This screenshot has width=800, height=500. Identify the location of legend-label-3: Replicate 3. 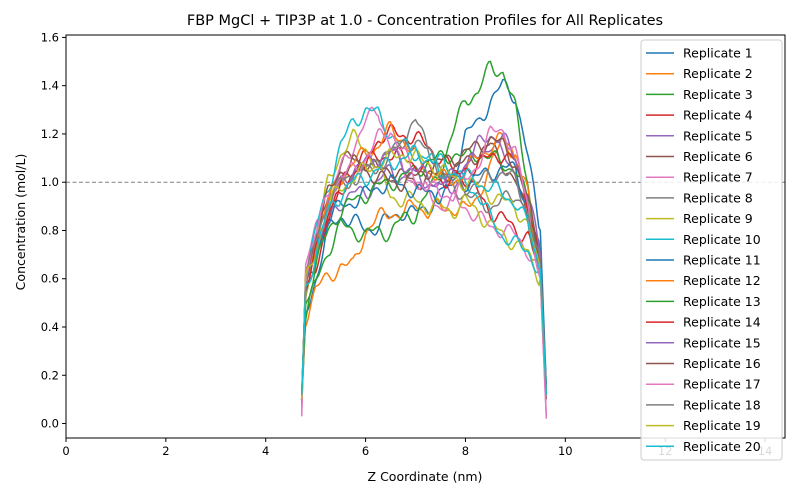
(718, 94).